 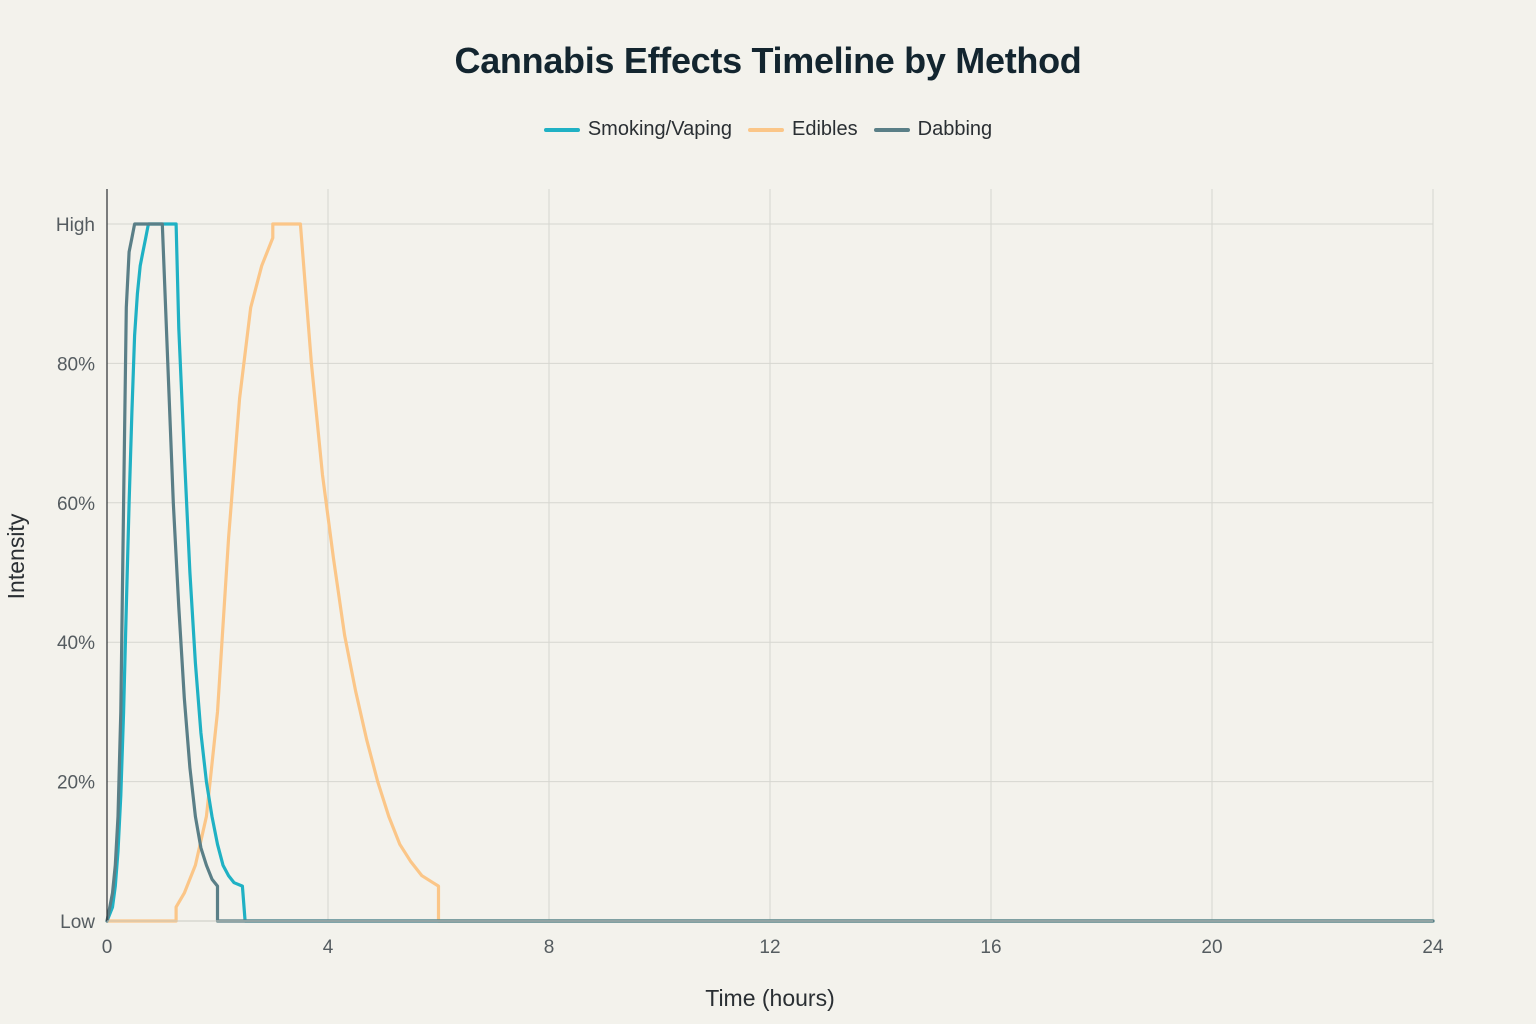 What do you see at coordinates (561, 129) in the screenshot?
I see `legend-swatch-smoking-vaping` at bounding box center [561, 129].